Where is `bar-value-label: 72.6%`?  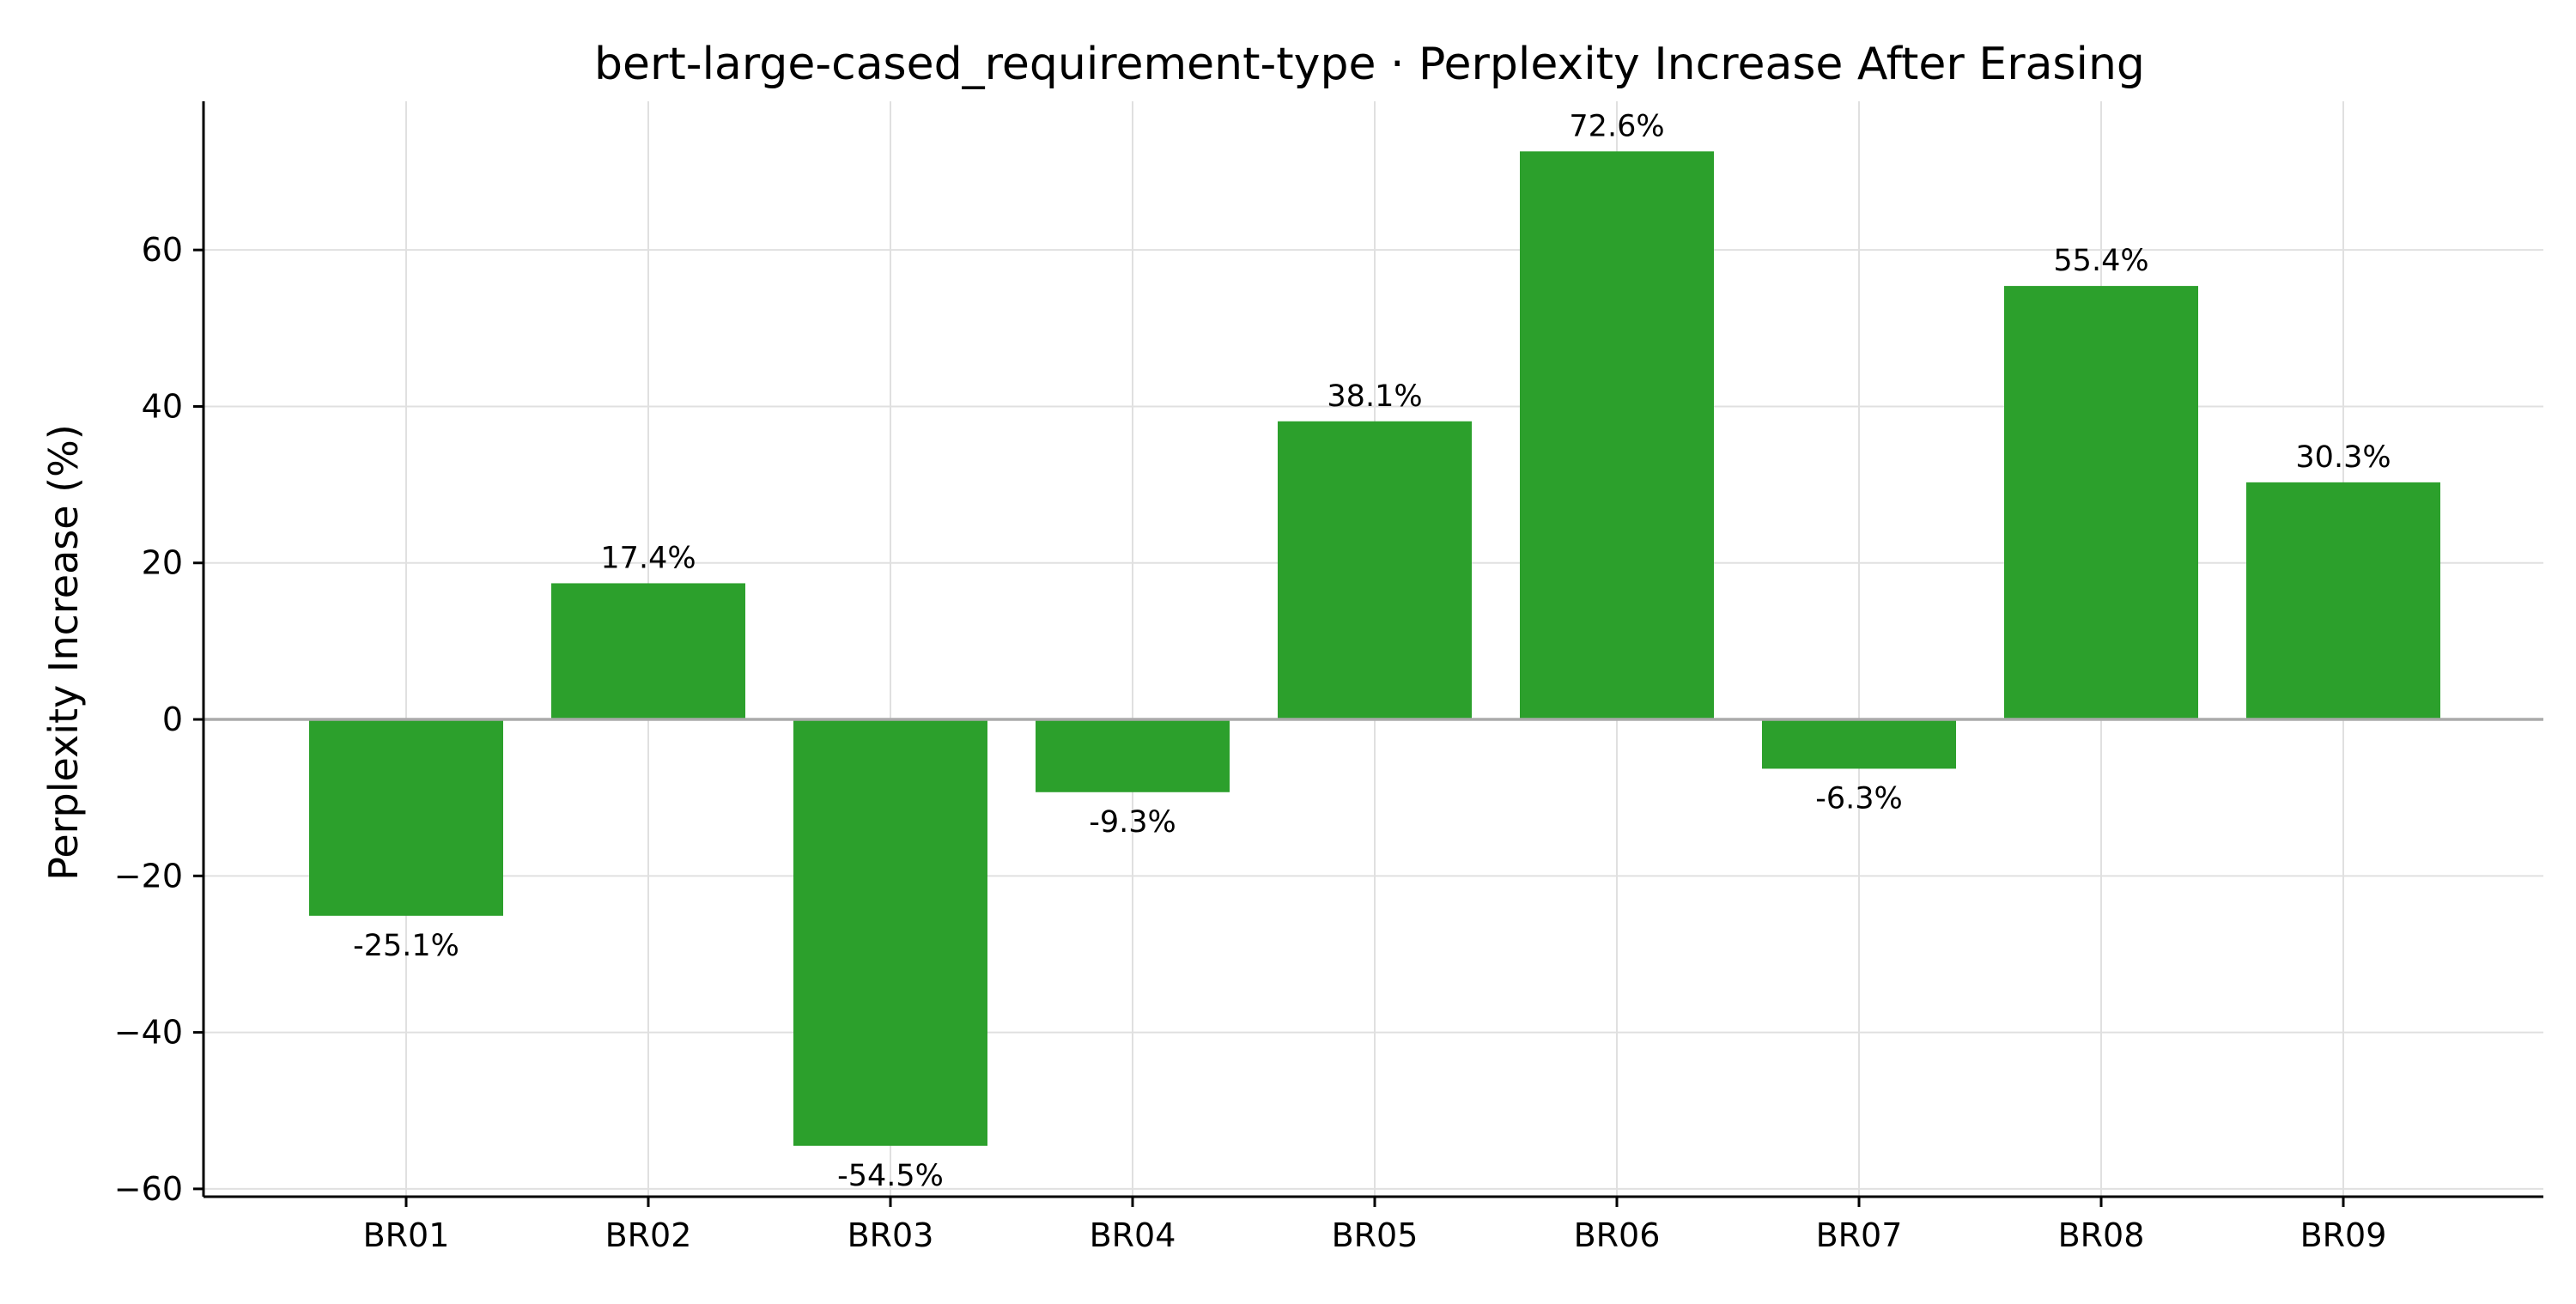 bar-value-label: 72.6% is located at coordinates (1616, 126).